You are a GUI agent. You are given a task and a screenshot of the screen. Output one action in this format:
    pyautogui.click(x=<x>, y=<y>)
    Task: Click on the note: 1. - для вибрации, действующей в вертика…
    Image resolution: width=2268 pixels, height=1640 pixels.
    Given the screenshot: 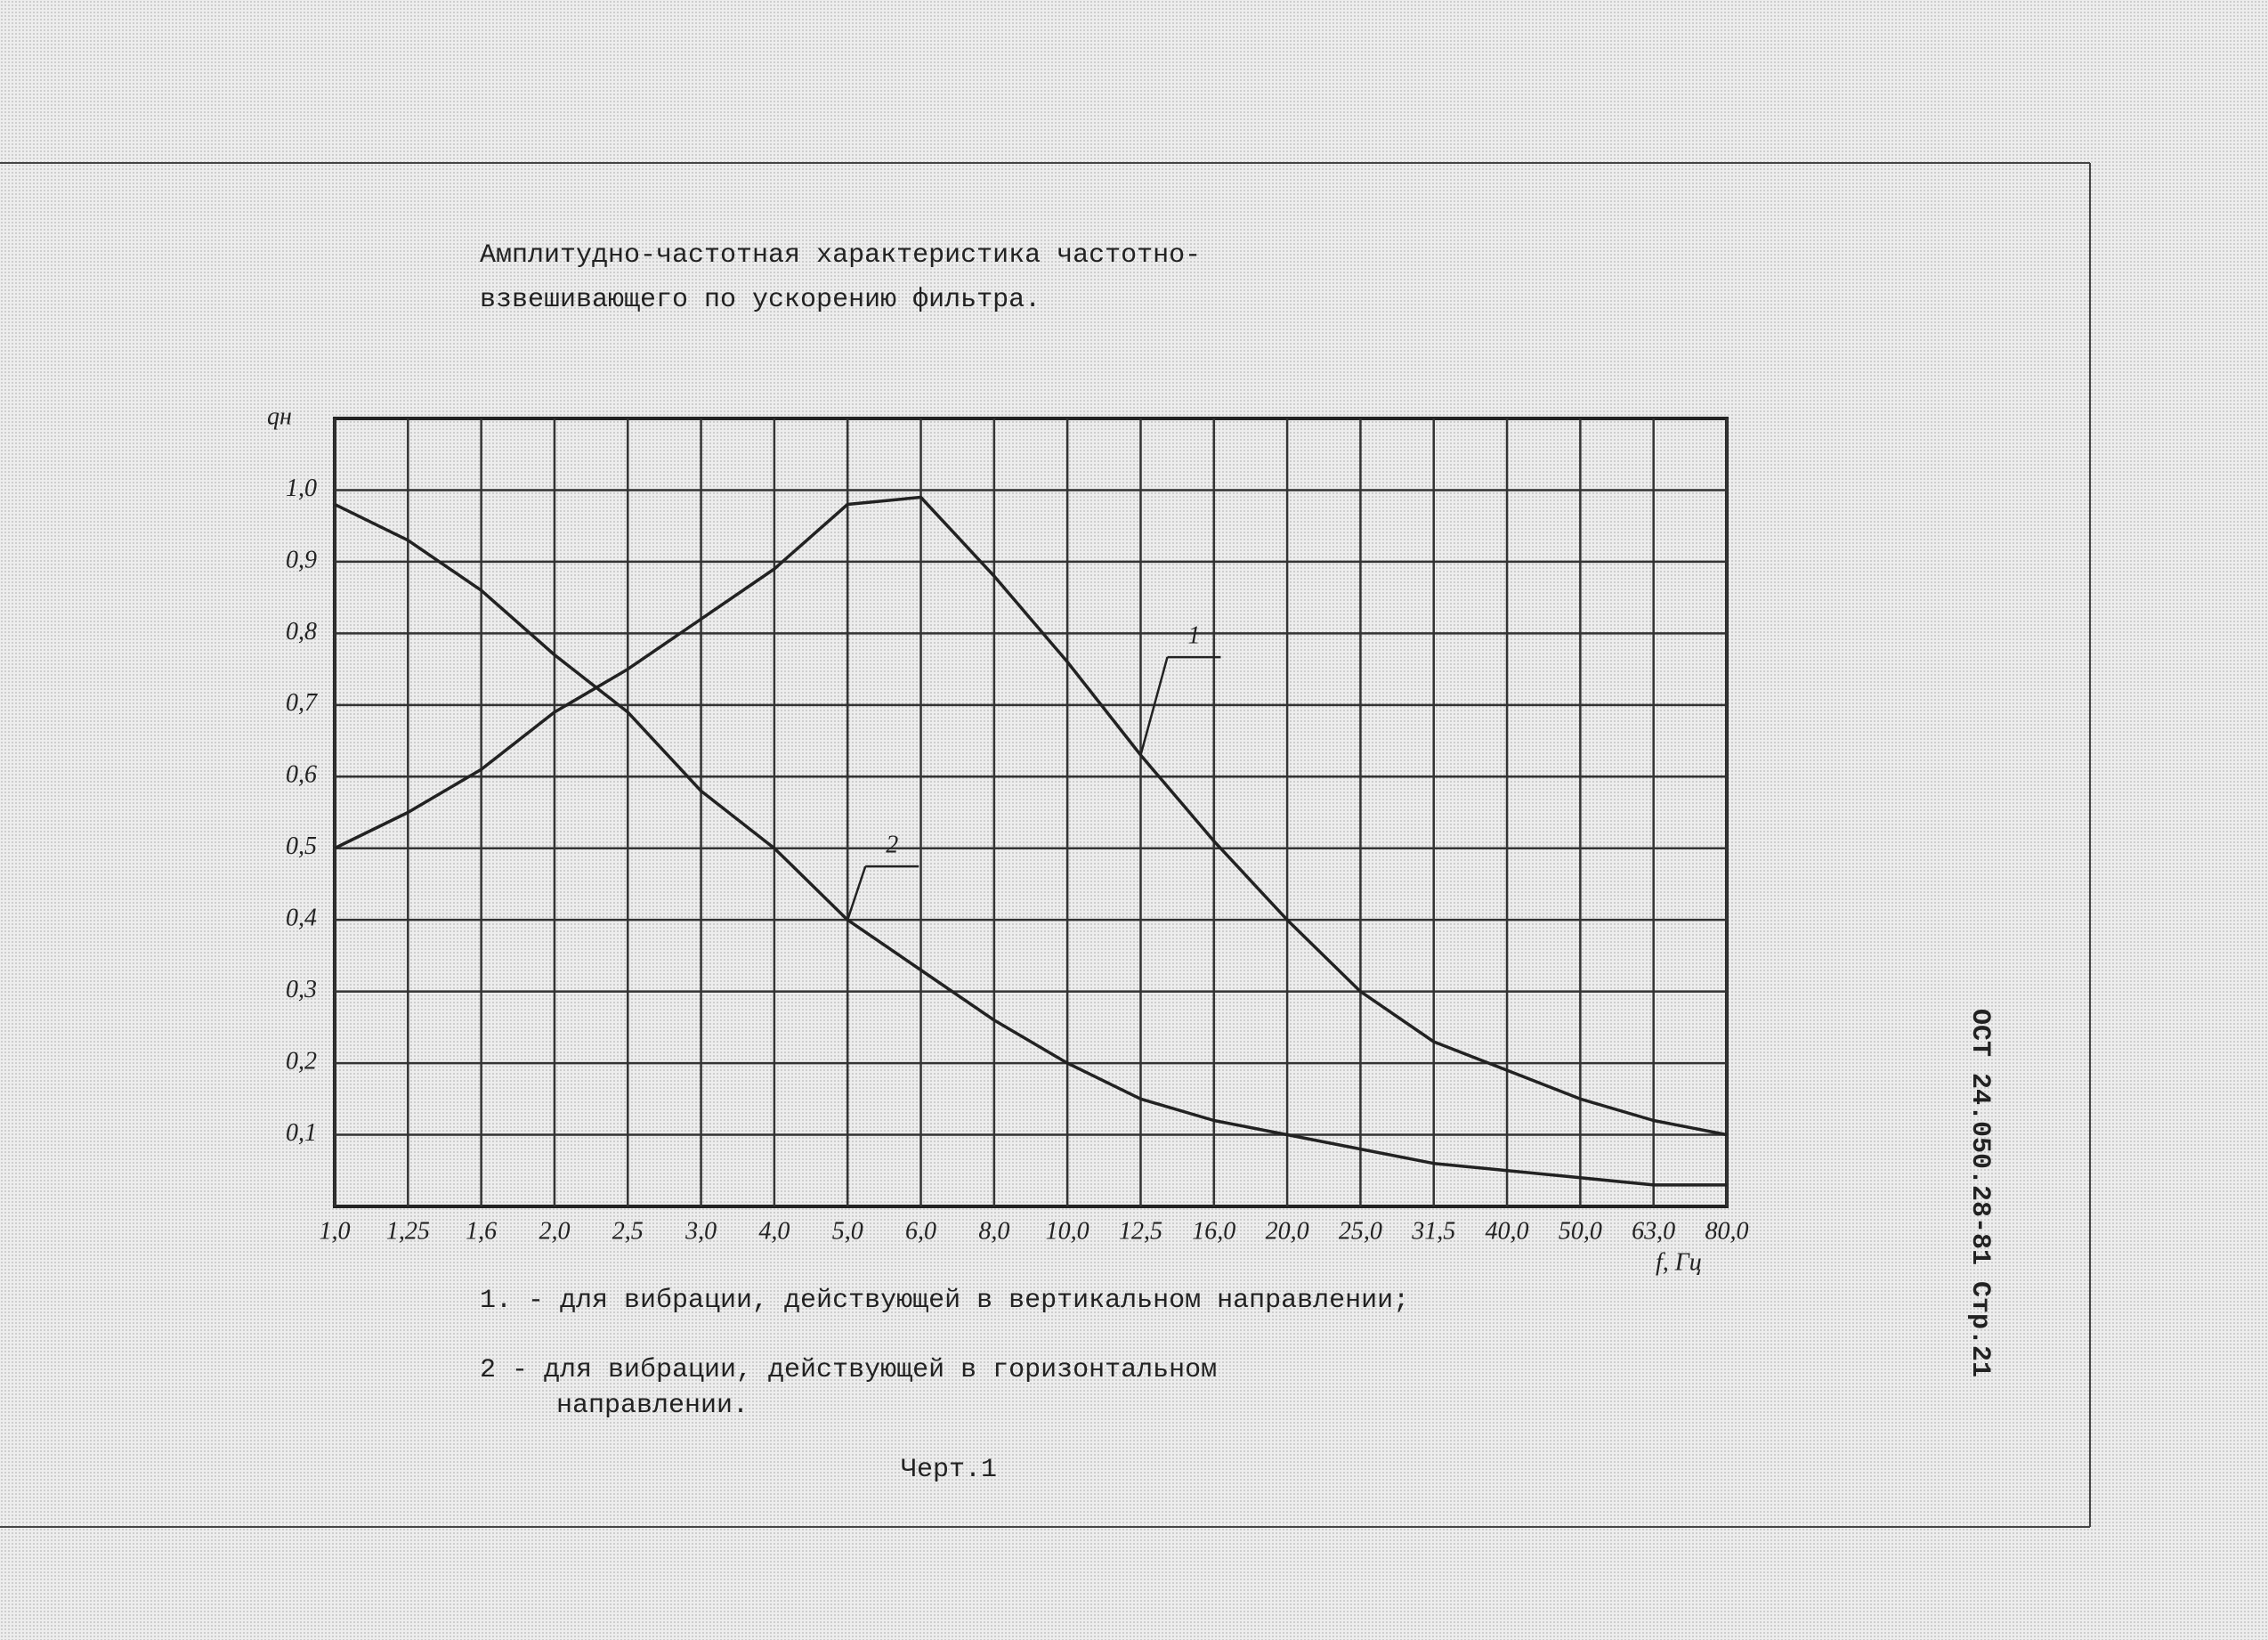 What is the action you would take?
    pyautogui.click(x=945, y=1301)
    